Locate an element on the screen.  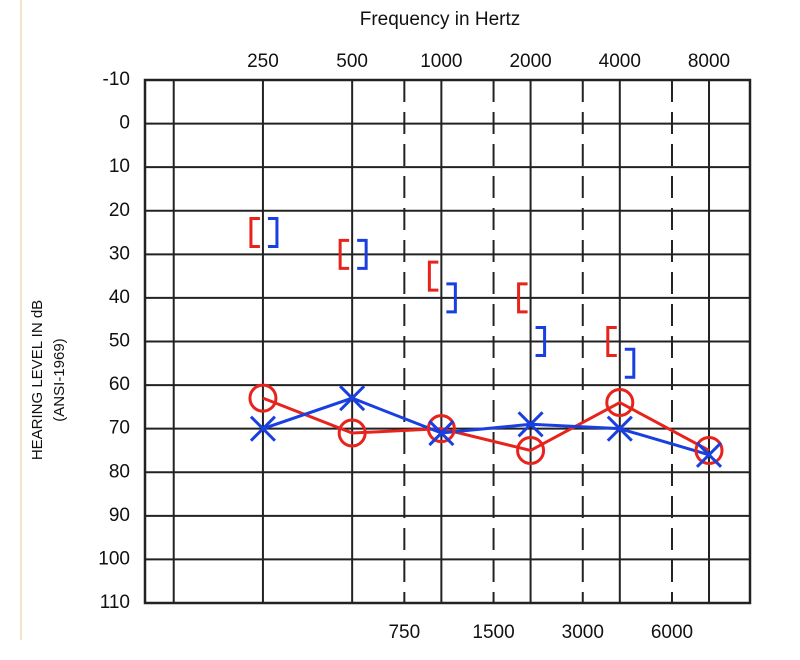
x-tick-label: 500 is located at coordinates (352, 61).